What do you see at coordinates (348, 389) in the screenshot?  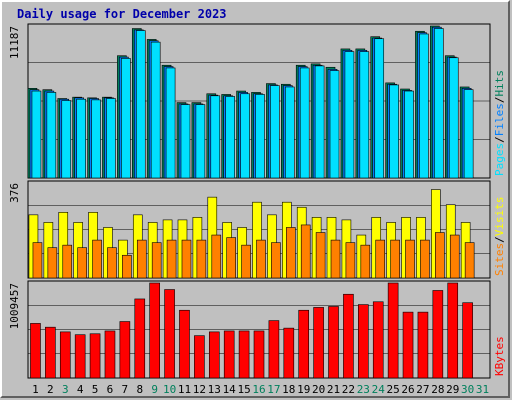 I see `day-label: 22` at bounding box center [348, 389].